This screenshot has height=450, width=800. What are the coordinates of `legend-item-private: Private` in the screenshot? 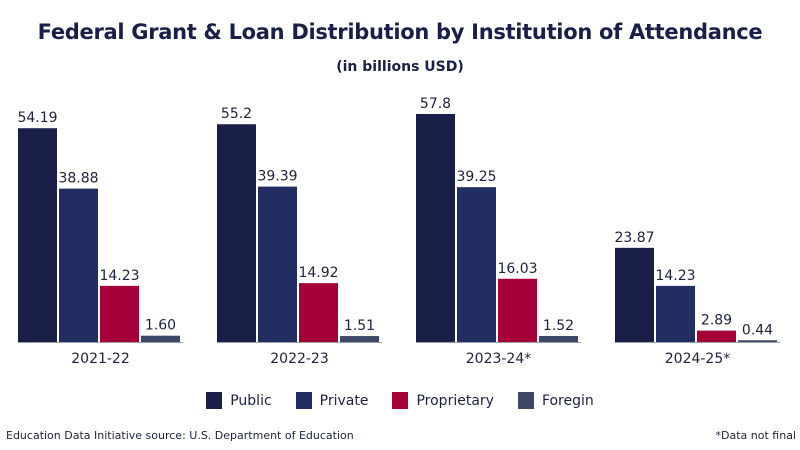 It's located at (332, 400).